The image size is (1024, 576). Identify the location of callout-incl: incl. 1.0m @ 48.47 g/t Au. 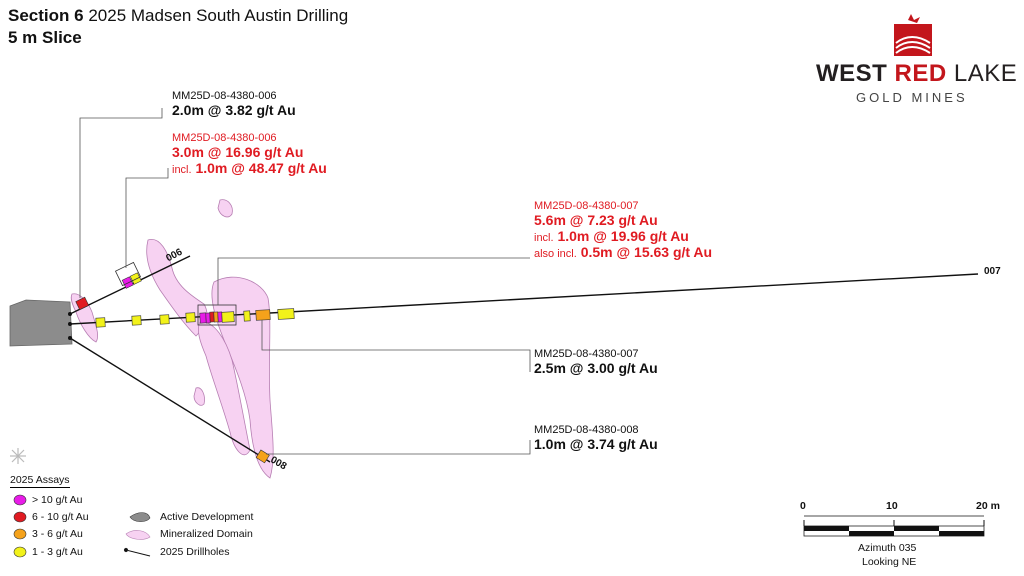
(249, 168).